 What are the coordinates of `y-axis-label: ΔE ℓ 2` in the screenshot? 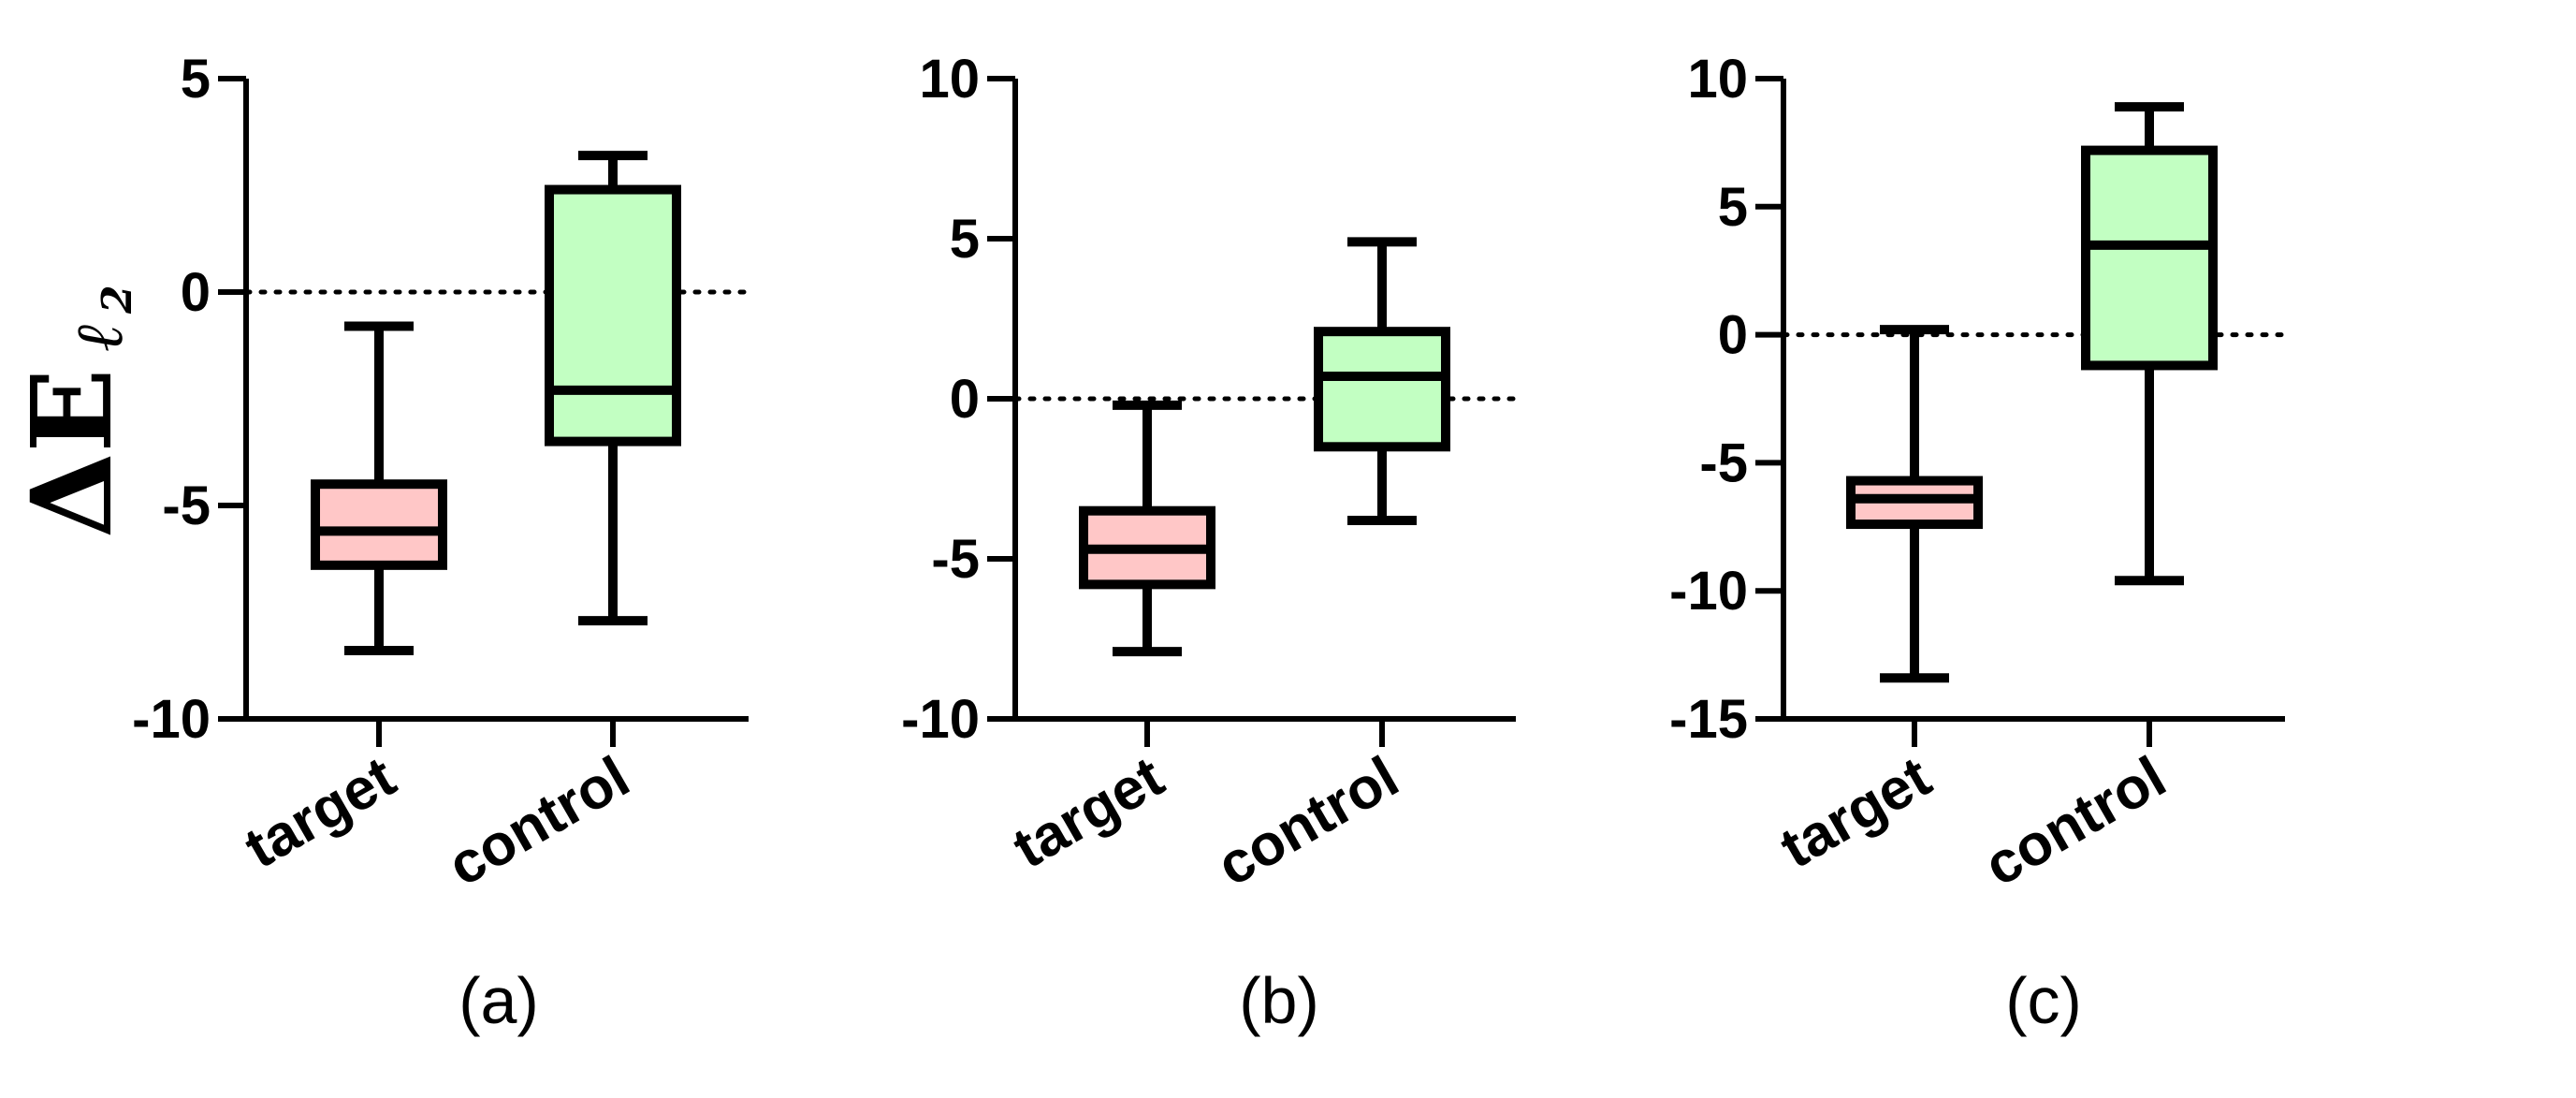 It's located at (74, 411).